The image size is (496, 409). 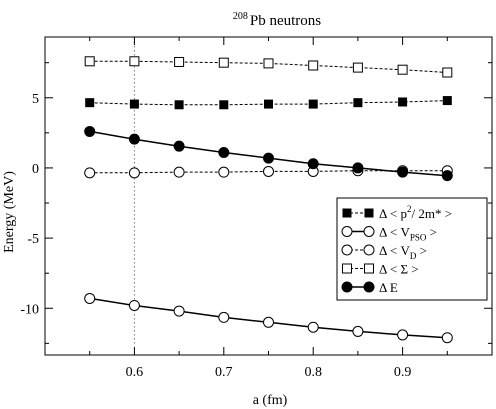 What do you see at coordinates (35, 169) in the screenshot?
I see `y-tick-label: 0` at bounding box center [35, 169].